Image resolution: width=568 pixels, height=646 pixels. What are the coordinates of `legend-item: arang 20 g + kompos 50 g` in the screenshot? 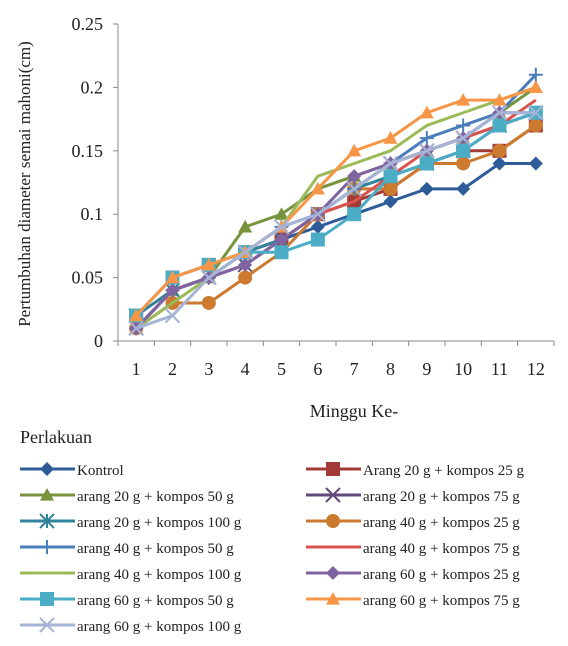 It's located at (127, 496).